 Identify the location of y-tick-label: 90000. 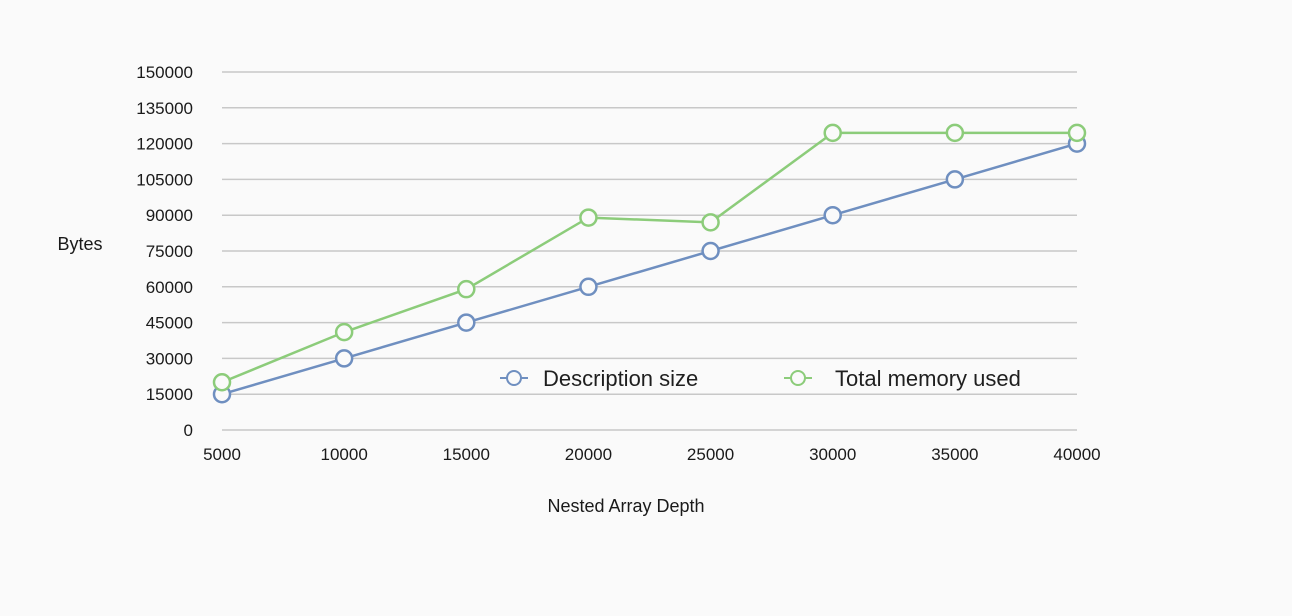
(169, 215).